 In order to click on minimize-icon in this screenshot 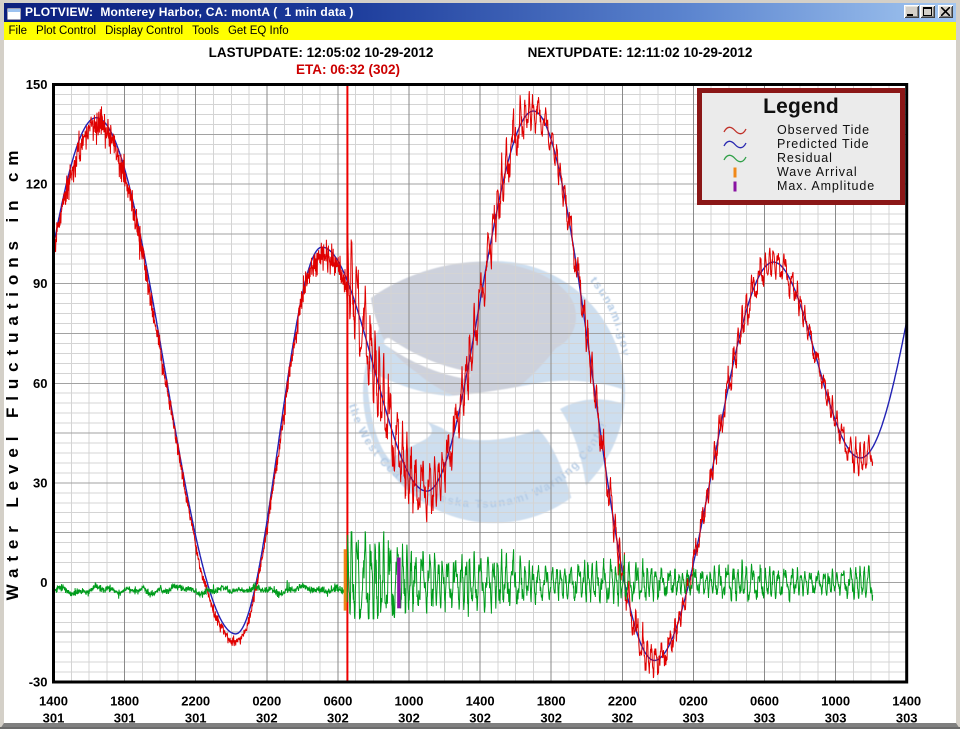, I will do `click(910, 15)`.